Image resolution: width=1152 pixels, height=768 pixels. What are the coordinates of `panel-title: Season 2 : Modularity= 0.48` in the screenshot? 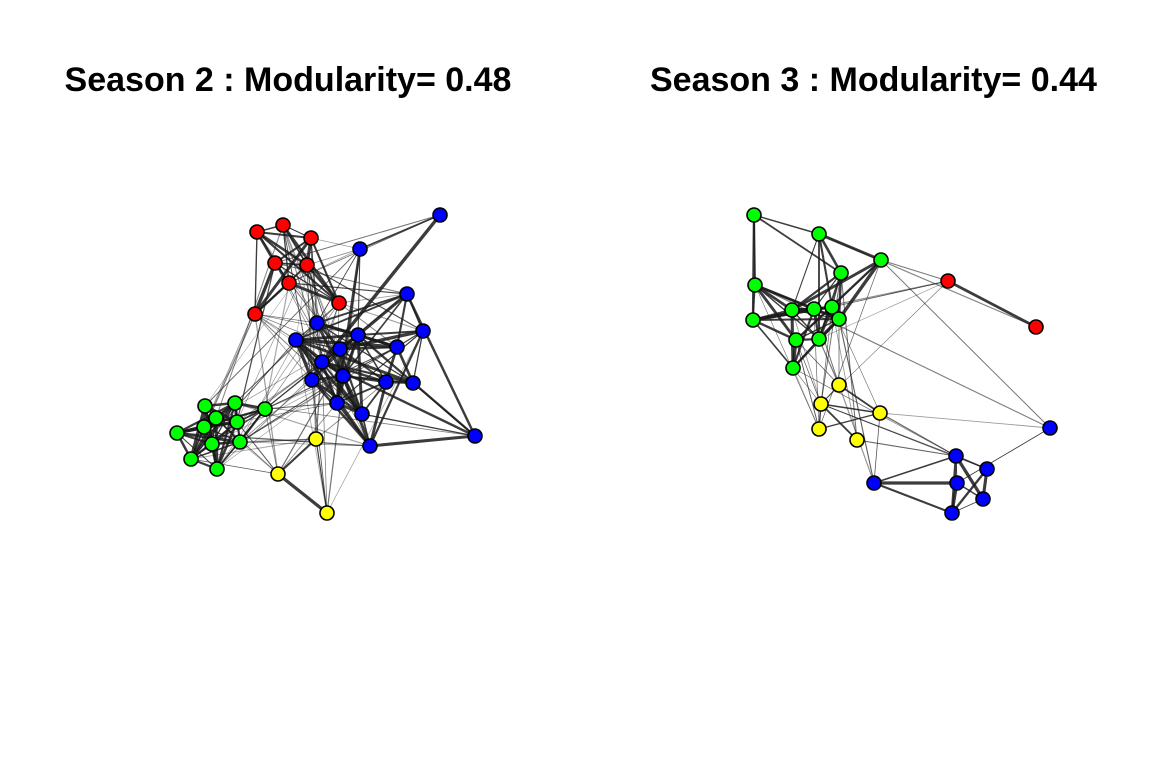 It's located at (288, 80).